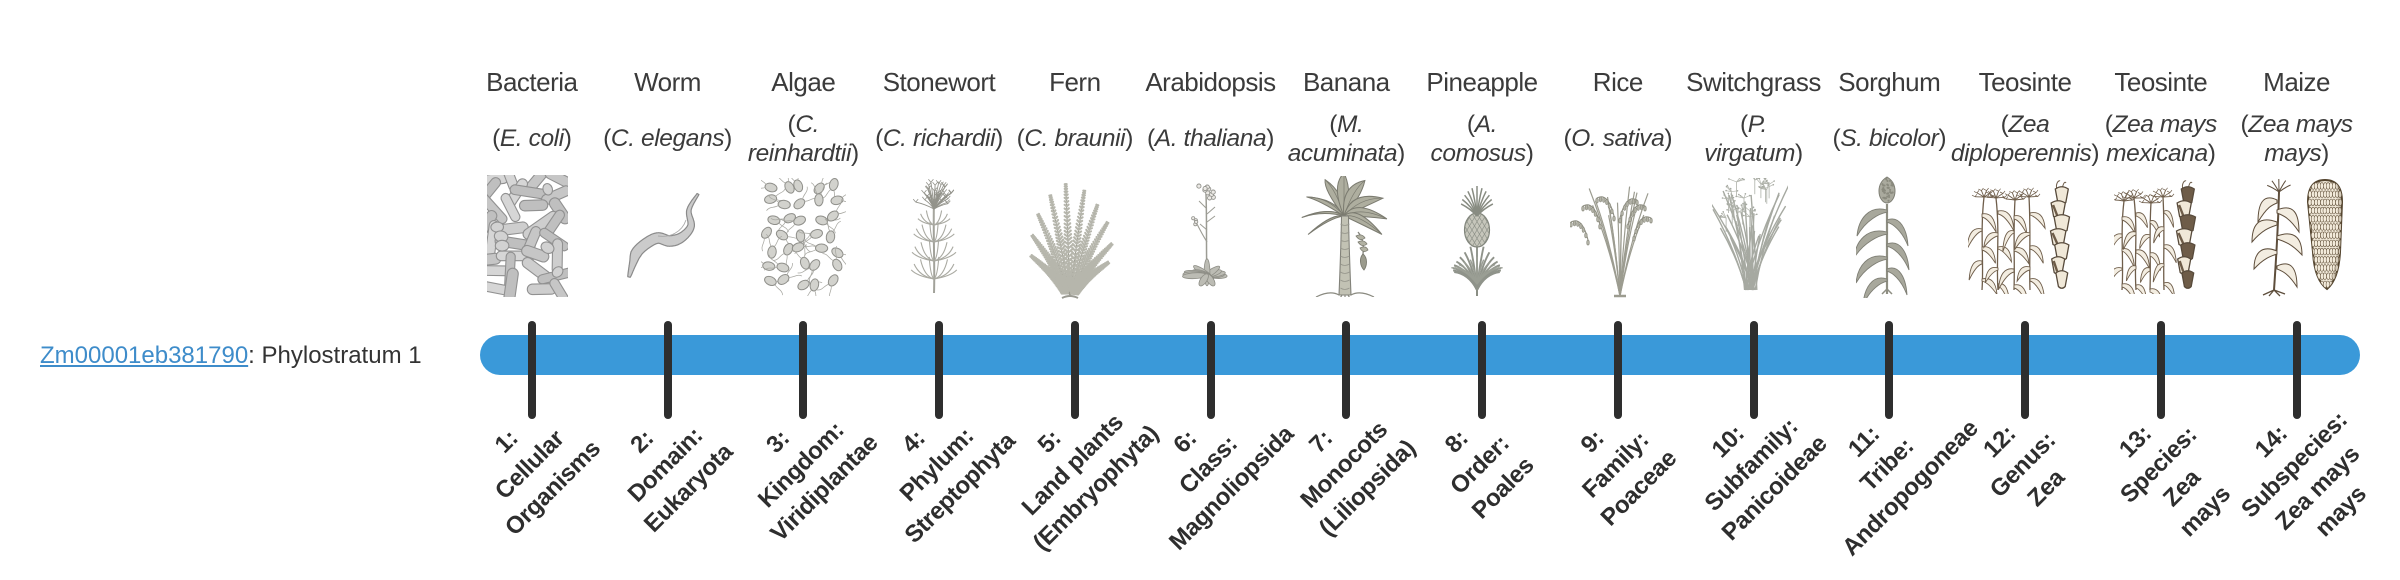 This screenshot has width=2400, height=580. What do you see at coordinates (801, 465) in the screenshot?
I see `svg-text: 3:Kingdom:Viridiplantae` at bounding box center [801, 465].